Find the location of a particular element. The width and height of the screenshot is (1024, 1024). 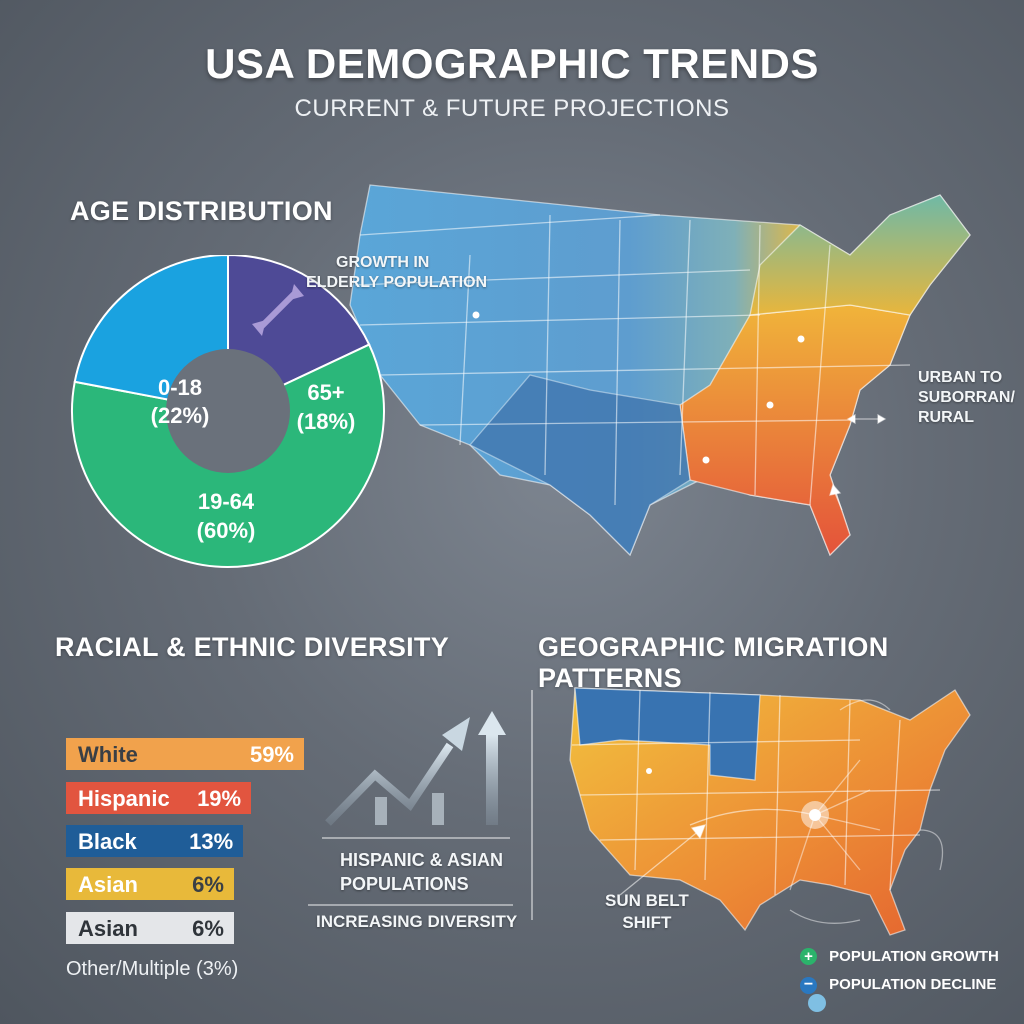

elderly-note-line2: ELDERLY POPULATION is located at coordinates (397, 282).